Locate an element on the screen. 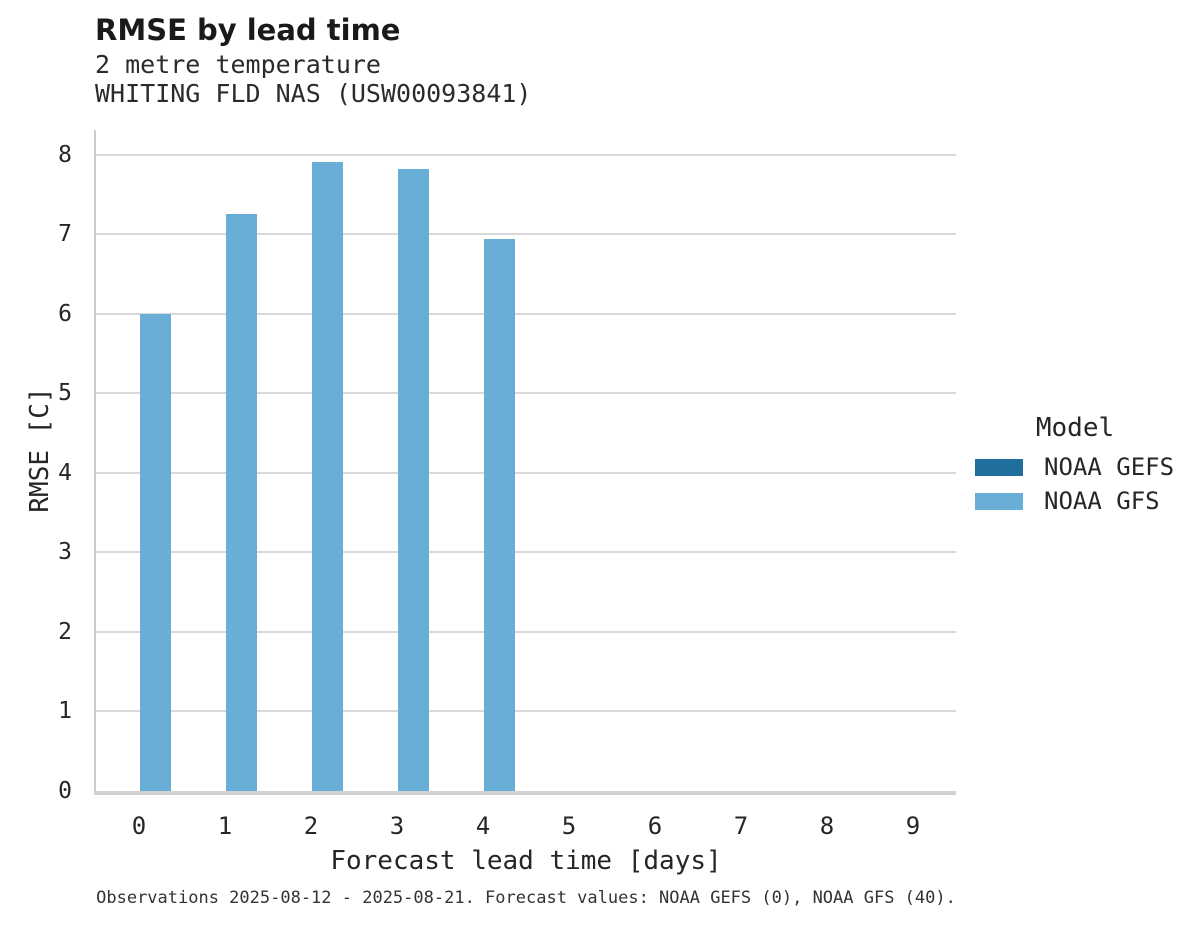 This screenshot has height=928, width=1195. legend-label-noaa-gefs: NOAA GEFS is located at coordinates (1109, 467).